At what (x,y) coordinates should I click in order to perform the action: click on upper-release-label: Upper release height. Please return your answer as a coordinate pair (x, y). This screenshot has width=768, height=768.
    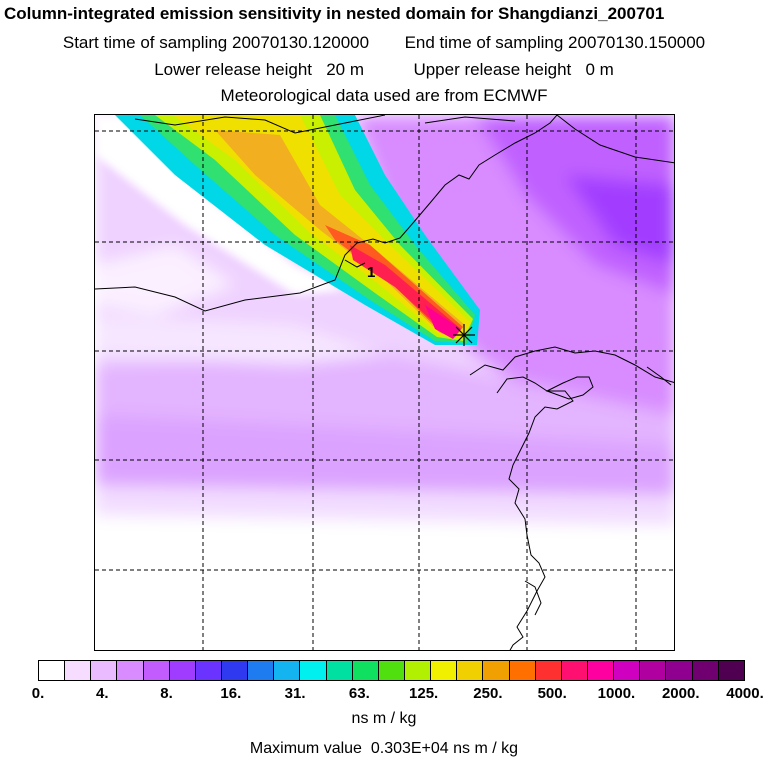
    Looking at the image, I should click on (492, 69).